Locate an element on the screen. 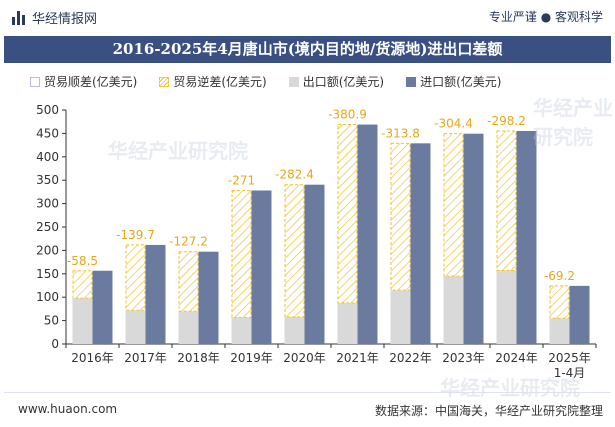 The image size is (615, 427). legend-item-deficit: 贸易逆差(亿美元) is located at coordinates (213, 81).